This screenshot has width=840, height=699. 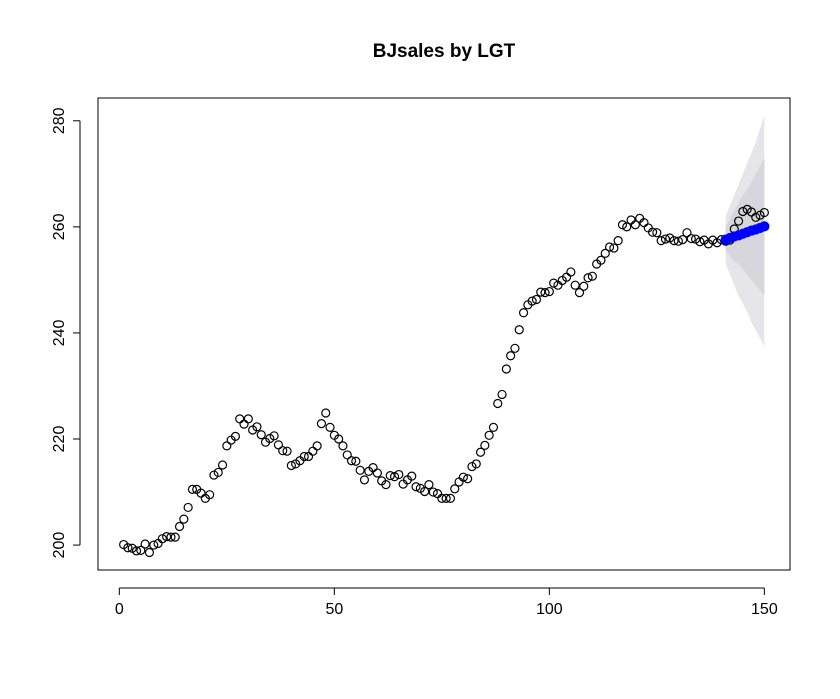 What do you see at coordinates (334, 609) in the screenshot?
I see `x-tick-label: 50` at bounding box center [334, 609].